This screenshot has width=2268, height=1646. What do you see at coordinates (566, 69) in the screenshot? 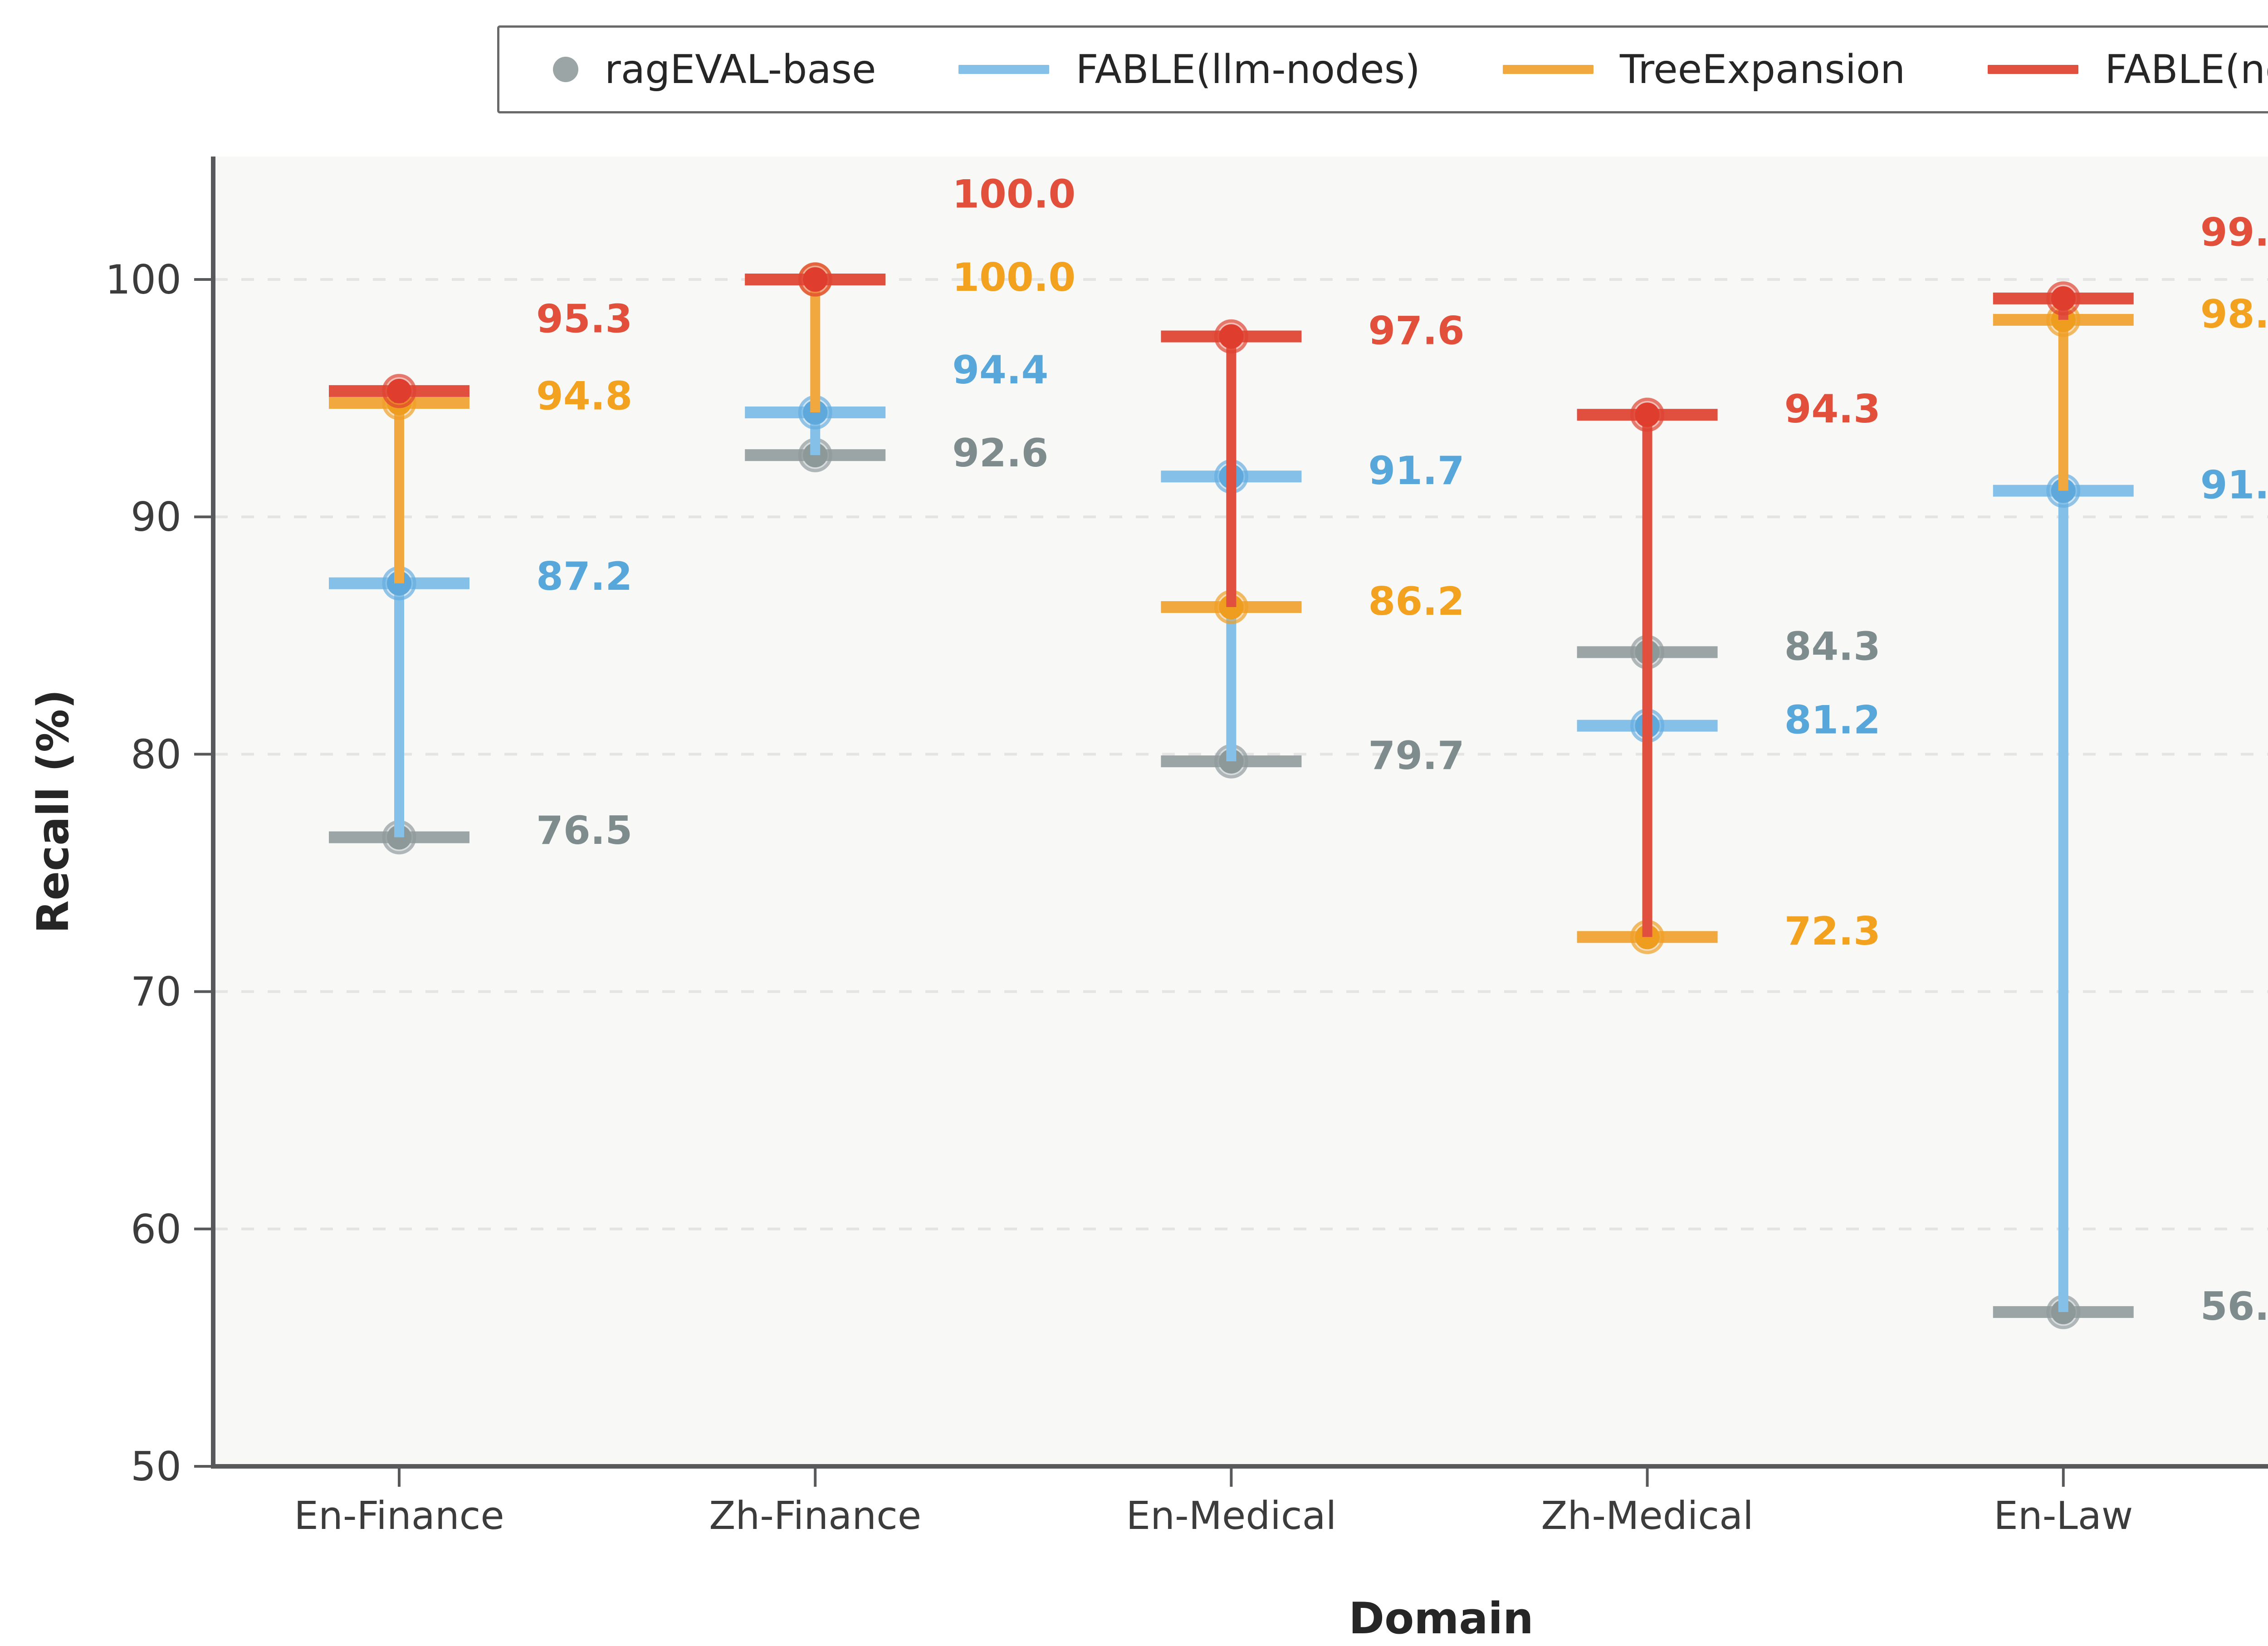
I see `legend-marker-dot-icon` at bounding box center [566, 69].